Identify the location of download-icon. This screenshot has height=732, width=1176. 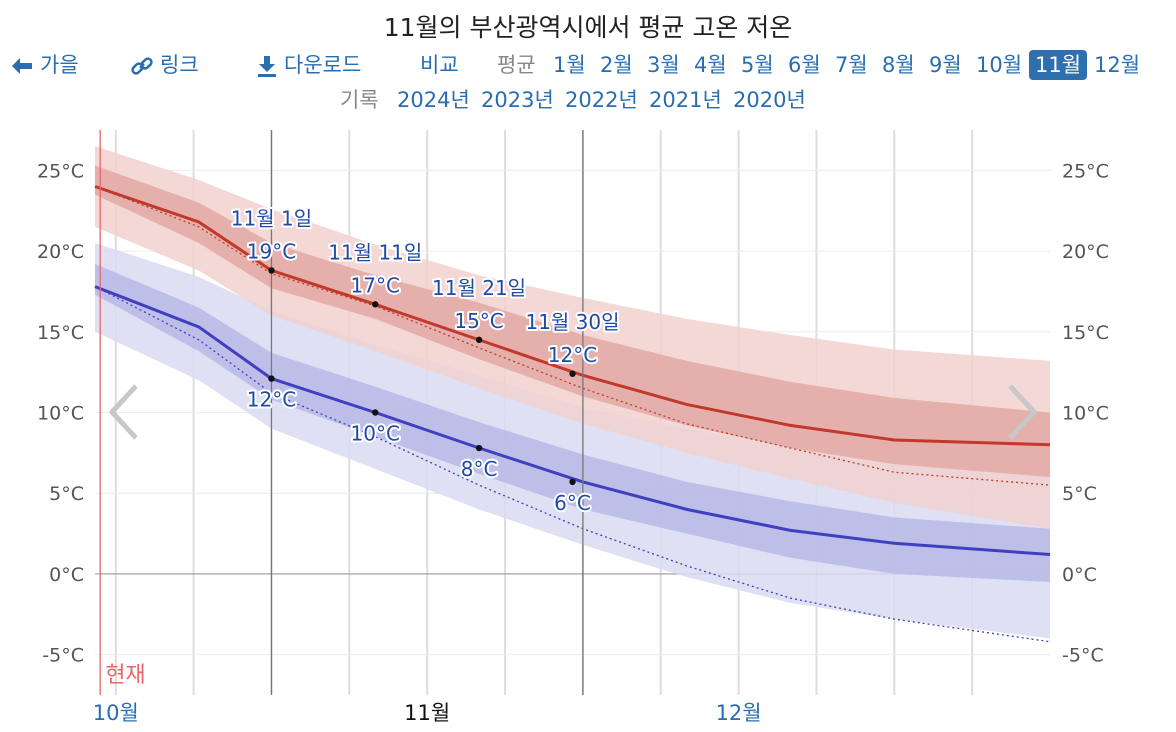
(267, 66).